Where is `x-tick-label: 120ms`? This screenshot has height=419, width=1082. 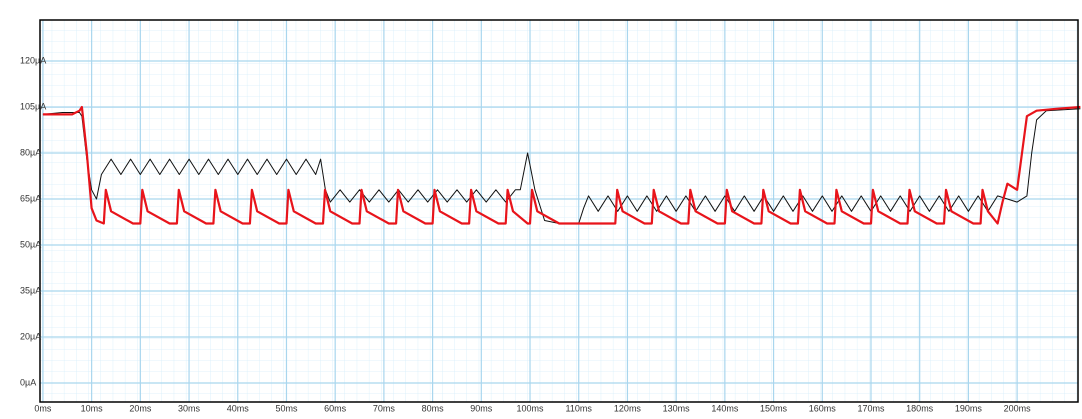 x-tick-label: 120ms is located at coordinates (628, 408).